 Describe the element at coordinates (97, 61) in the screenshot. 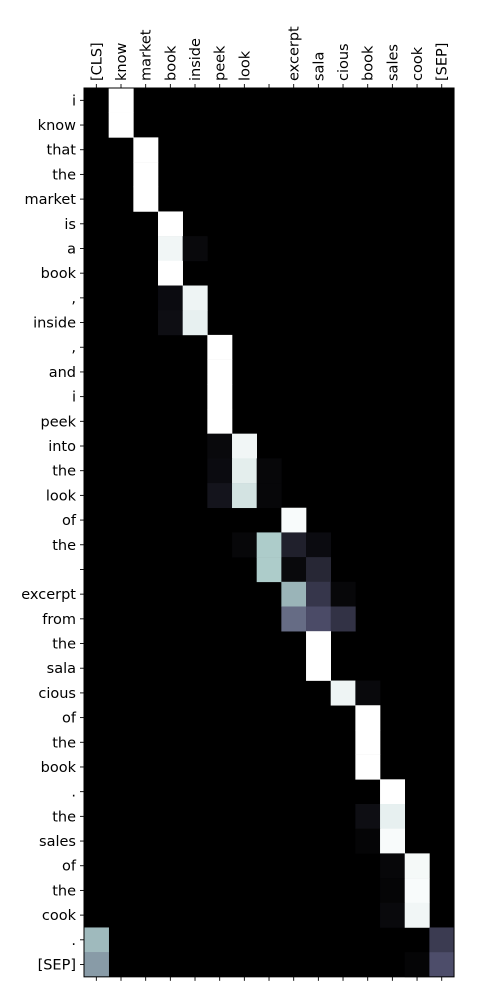

I see `x-tick-label: [CLS]` at that location.